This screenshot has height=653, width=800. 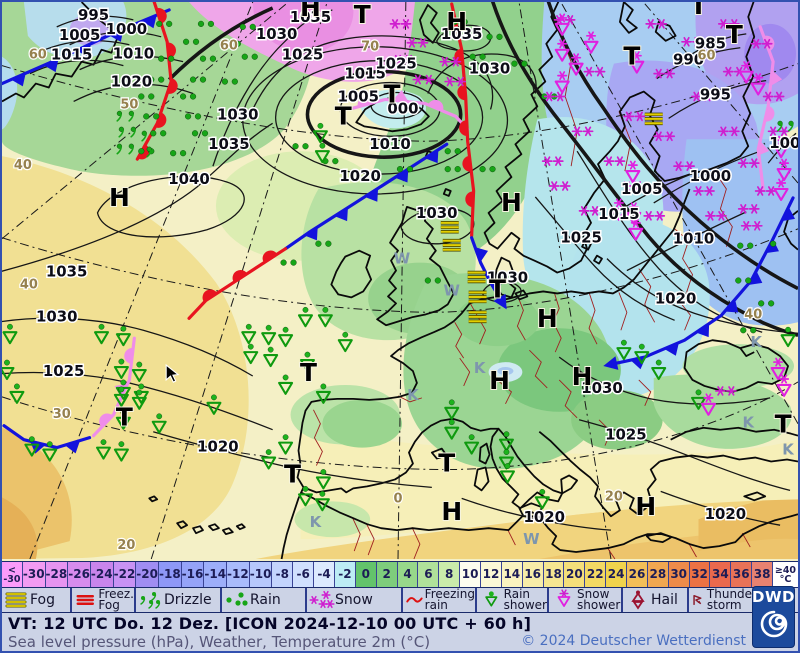 I want to click on svg-text: 0, so click(x=398, y=498).